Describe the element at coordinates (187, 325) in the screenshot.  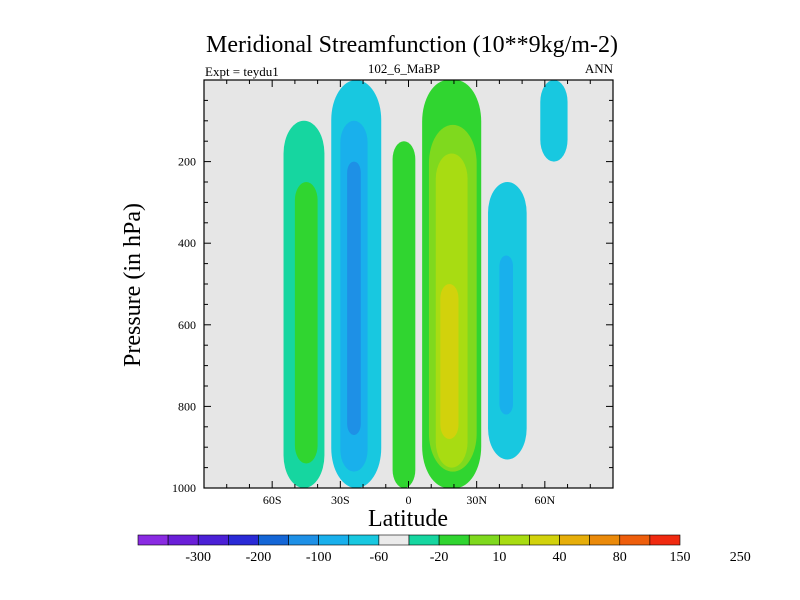
I see `y-tick-label-2: 600` at that location.